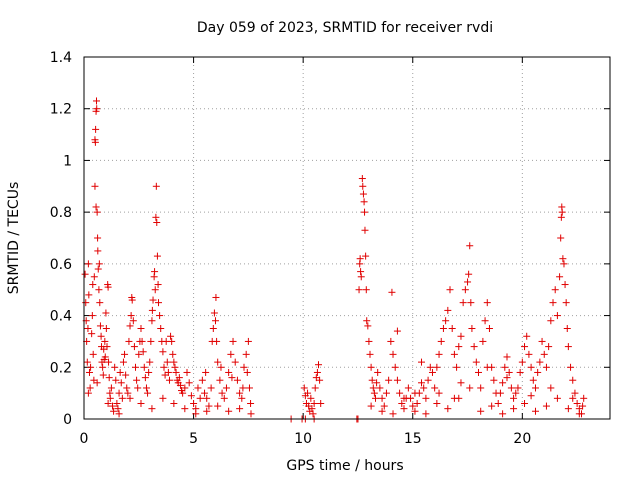 The width and height of the screenshot is (640, 480). What do you see at coordinates (413, 439) in the screenshot?
I see `x-tick-label: 15` at bounding box center [413, 439].